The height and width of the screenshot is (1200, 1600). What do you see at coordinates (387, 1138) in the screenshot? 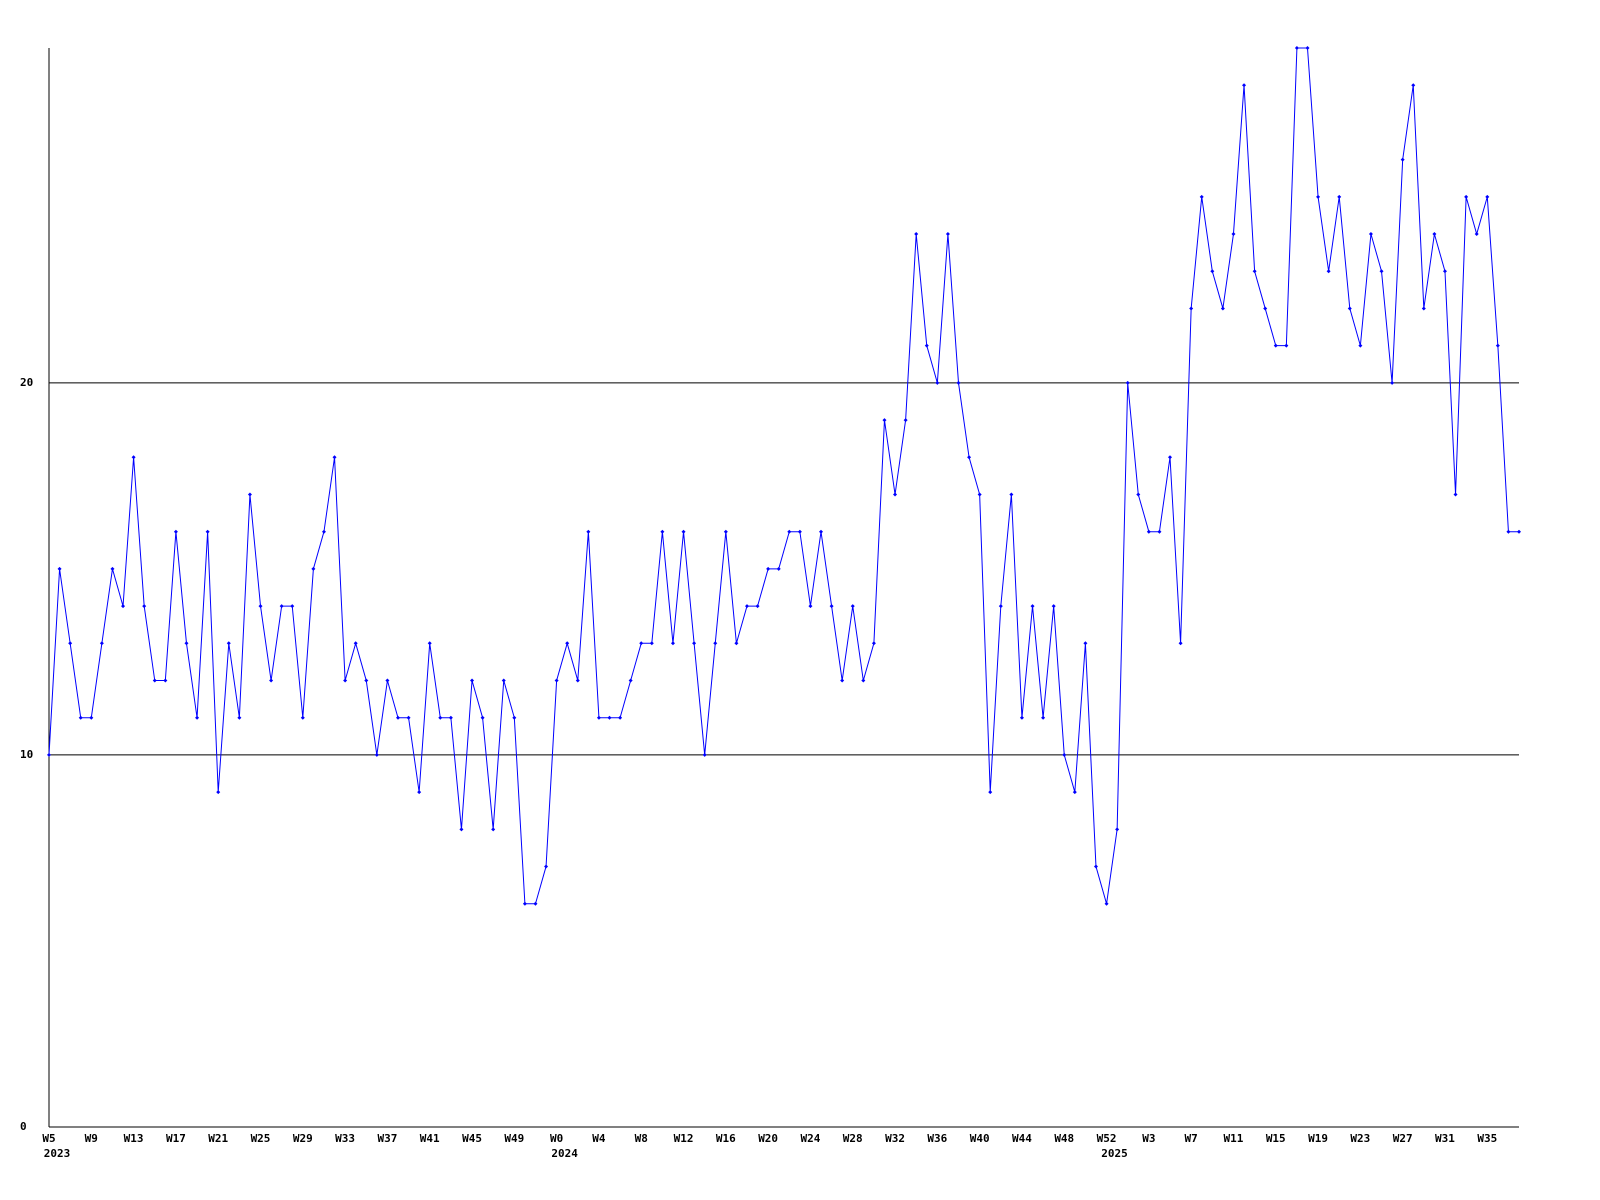
I see `x-tick-label: W37` at bounding box center [387, 1138].